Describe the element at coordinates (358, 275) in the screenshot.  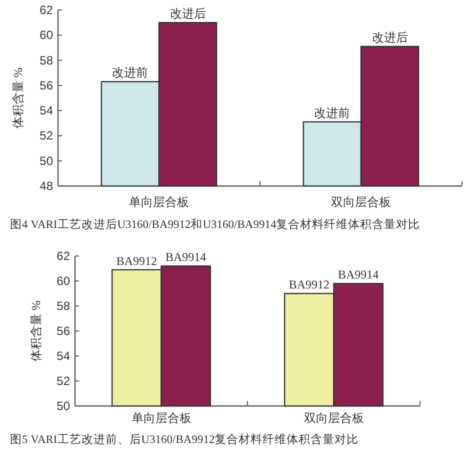
I see `text: BA9914` at that location.